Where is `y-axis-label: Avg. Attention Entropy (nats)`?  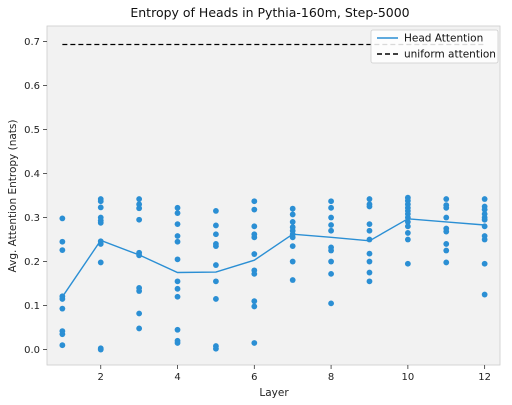
y-axis-label: Avg. Attention Entropy (nats) is located at coordinates (13, 196).